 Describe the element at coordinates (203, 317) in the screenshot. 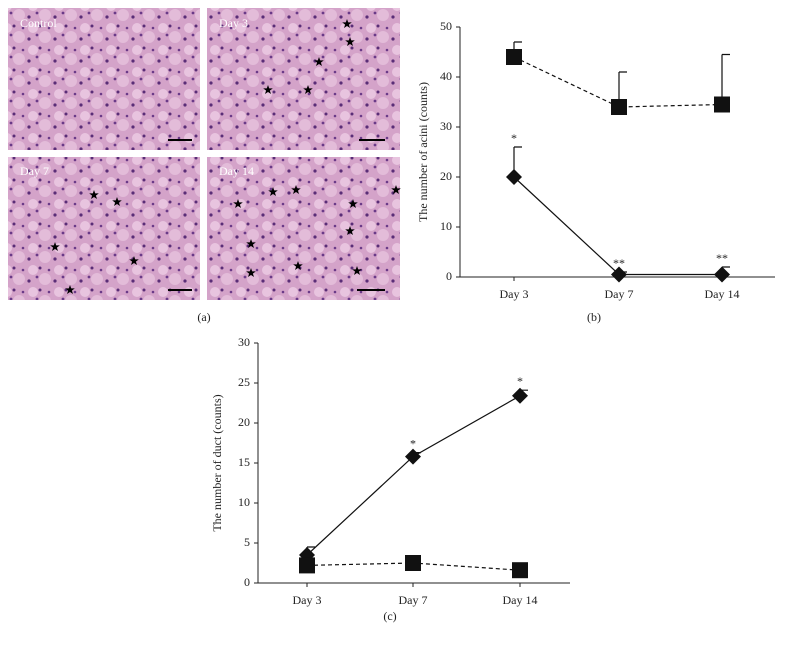

I see `caption: (a)` at that location.